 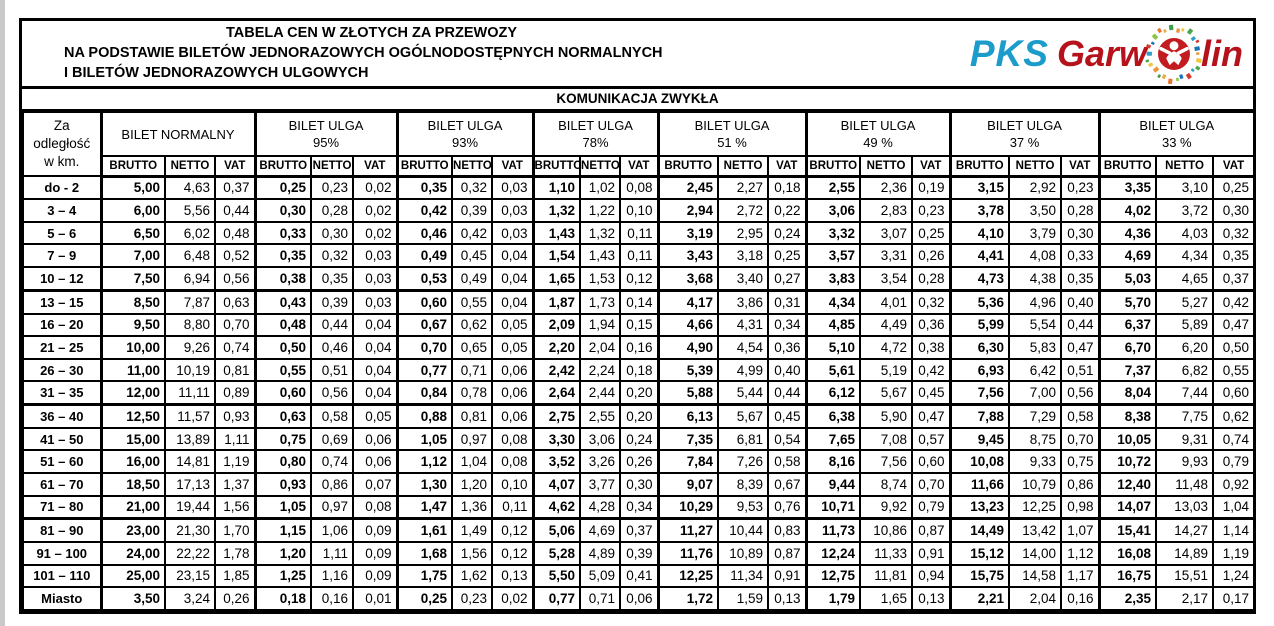 I want to click on price-cell: 0,30, so click(x=639, y=484).